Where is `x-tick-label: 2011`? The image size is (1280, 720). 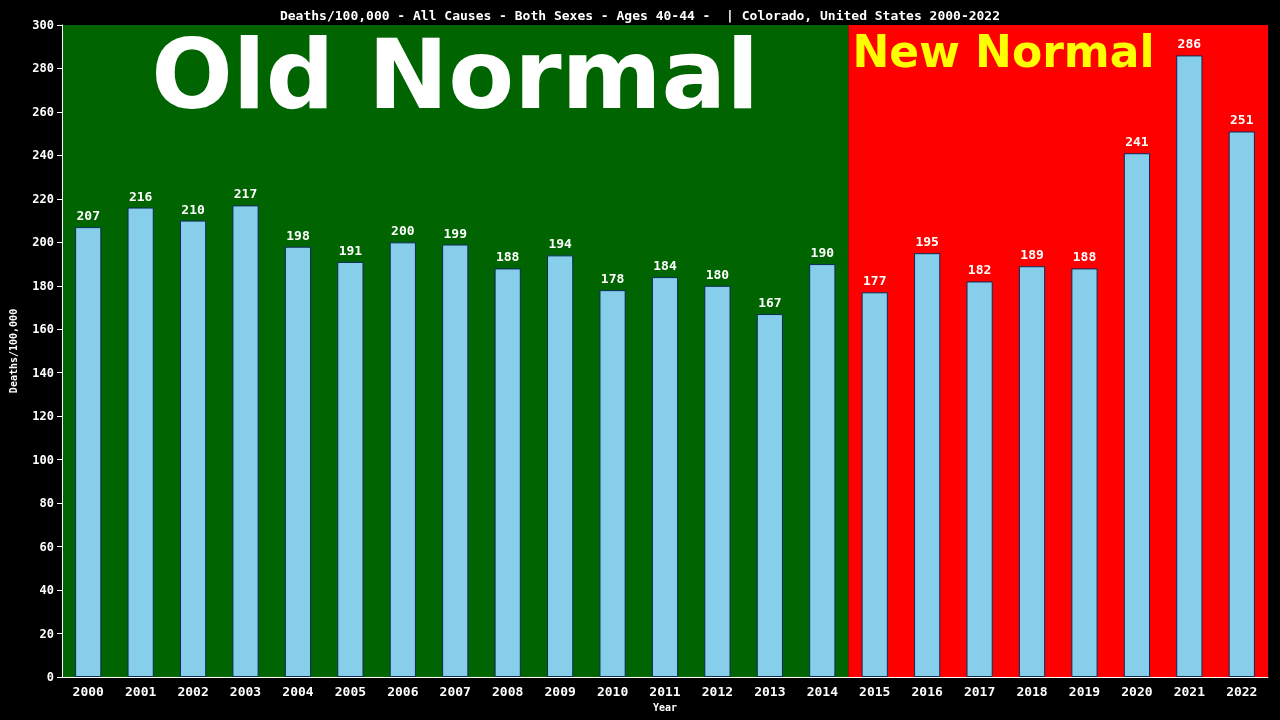
x-tick-label: 2011 is located at coordinates (665, 691).